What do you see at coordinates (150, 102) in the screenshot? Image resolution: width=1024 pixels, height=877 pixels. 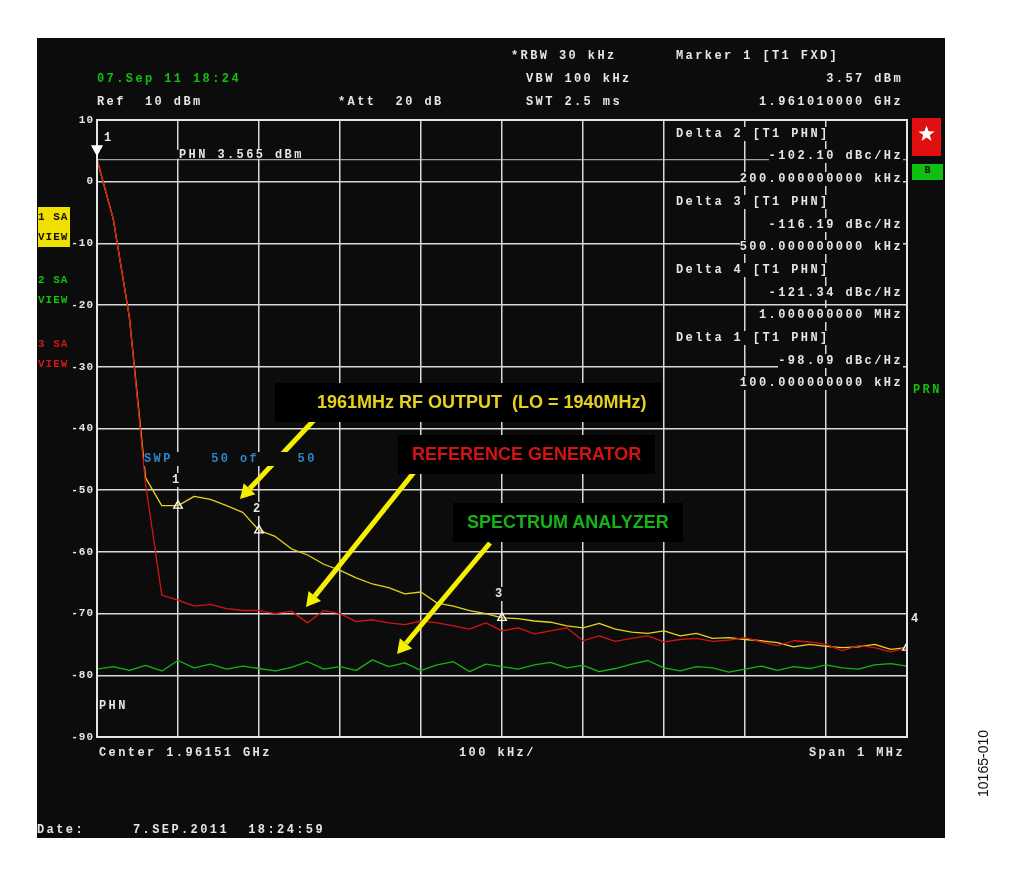 I see `text: Ref 10 dBm` at bounding box center [150, 102].